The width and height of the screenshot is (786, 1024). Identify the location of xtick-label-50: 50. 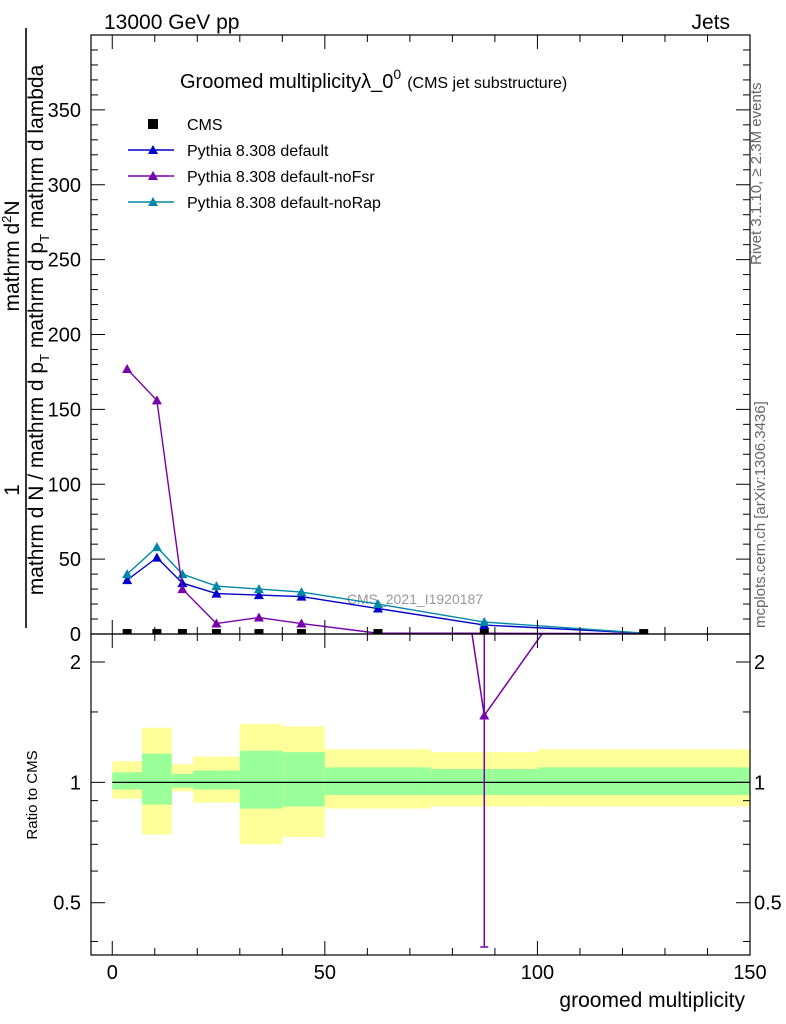
(325, 973).